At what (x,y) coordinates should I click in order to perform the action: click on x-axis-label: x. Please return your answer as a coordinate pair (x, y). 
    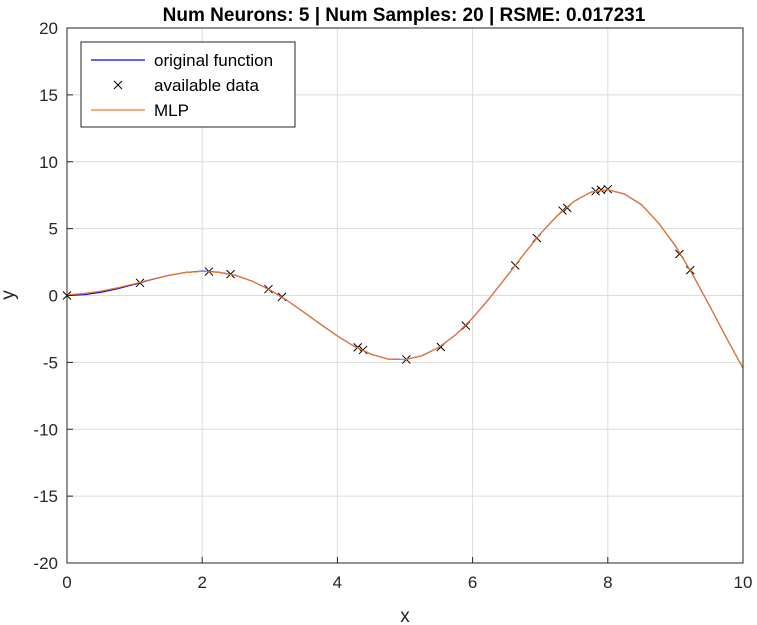
    Looking at the image, I should click on (405, 615).